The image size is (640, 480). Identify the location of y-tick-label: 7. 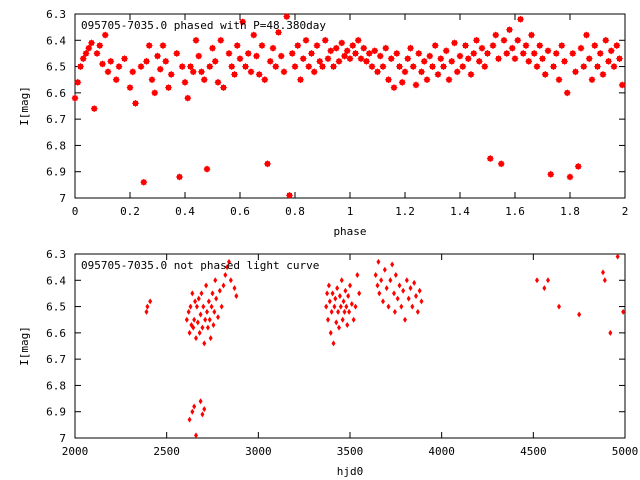
(62, 438).